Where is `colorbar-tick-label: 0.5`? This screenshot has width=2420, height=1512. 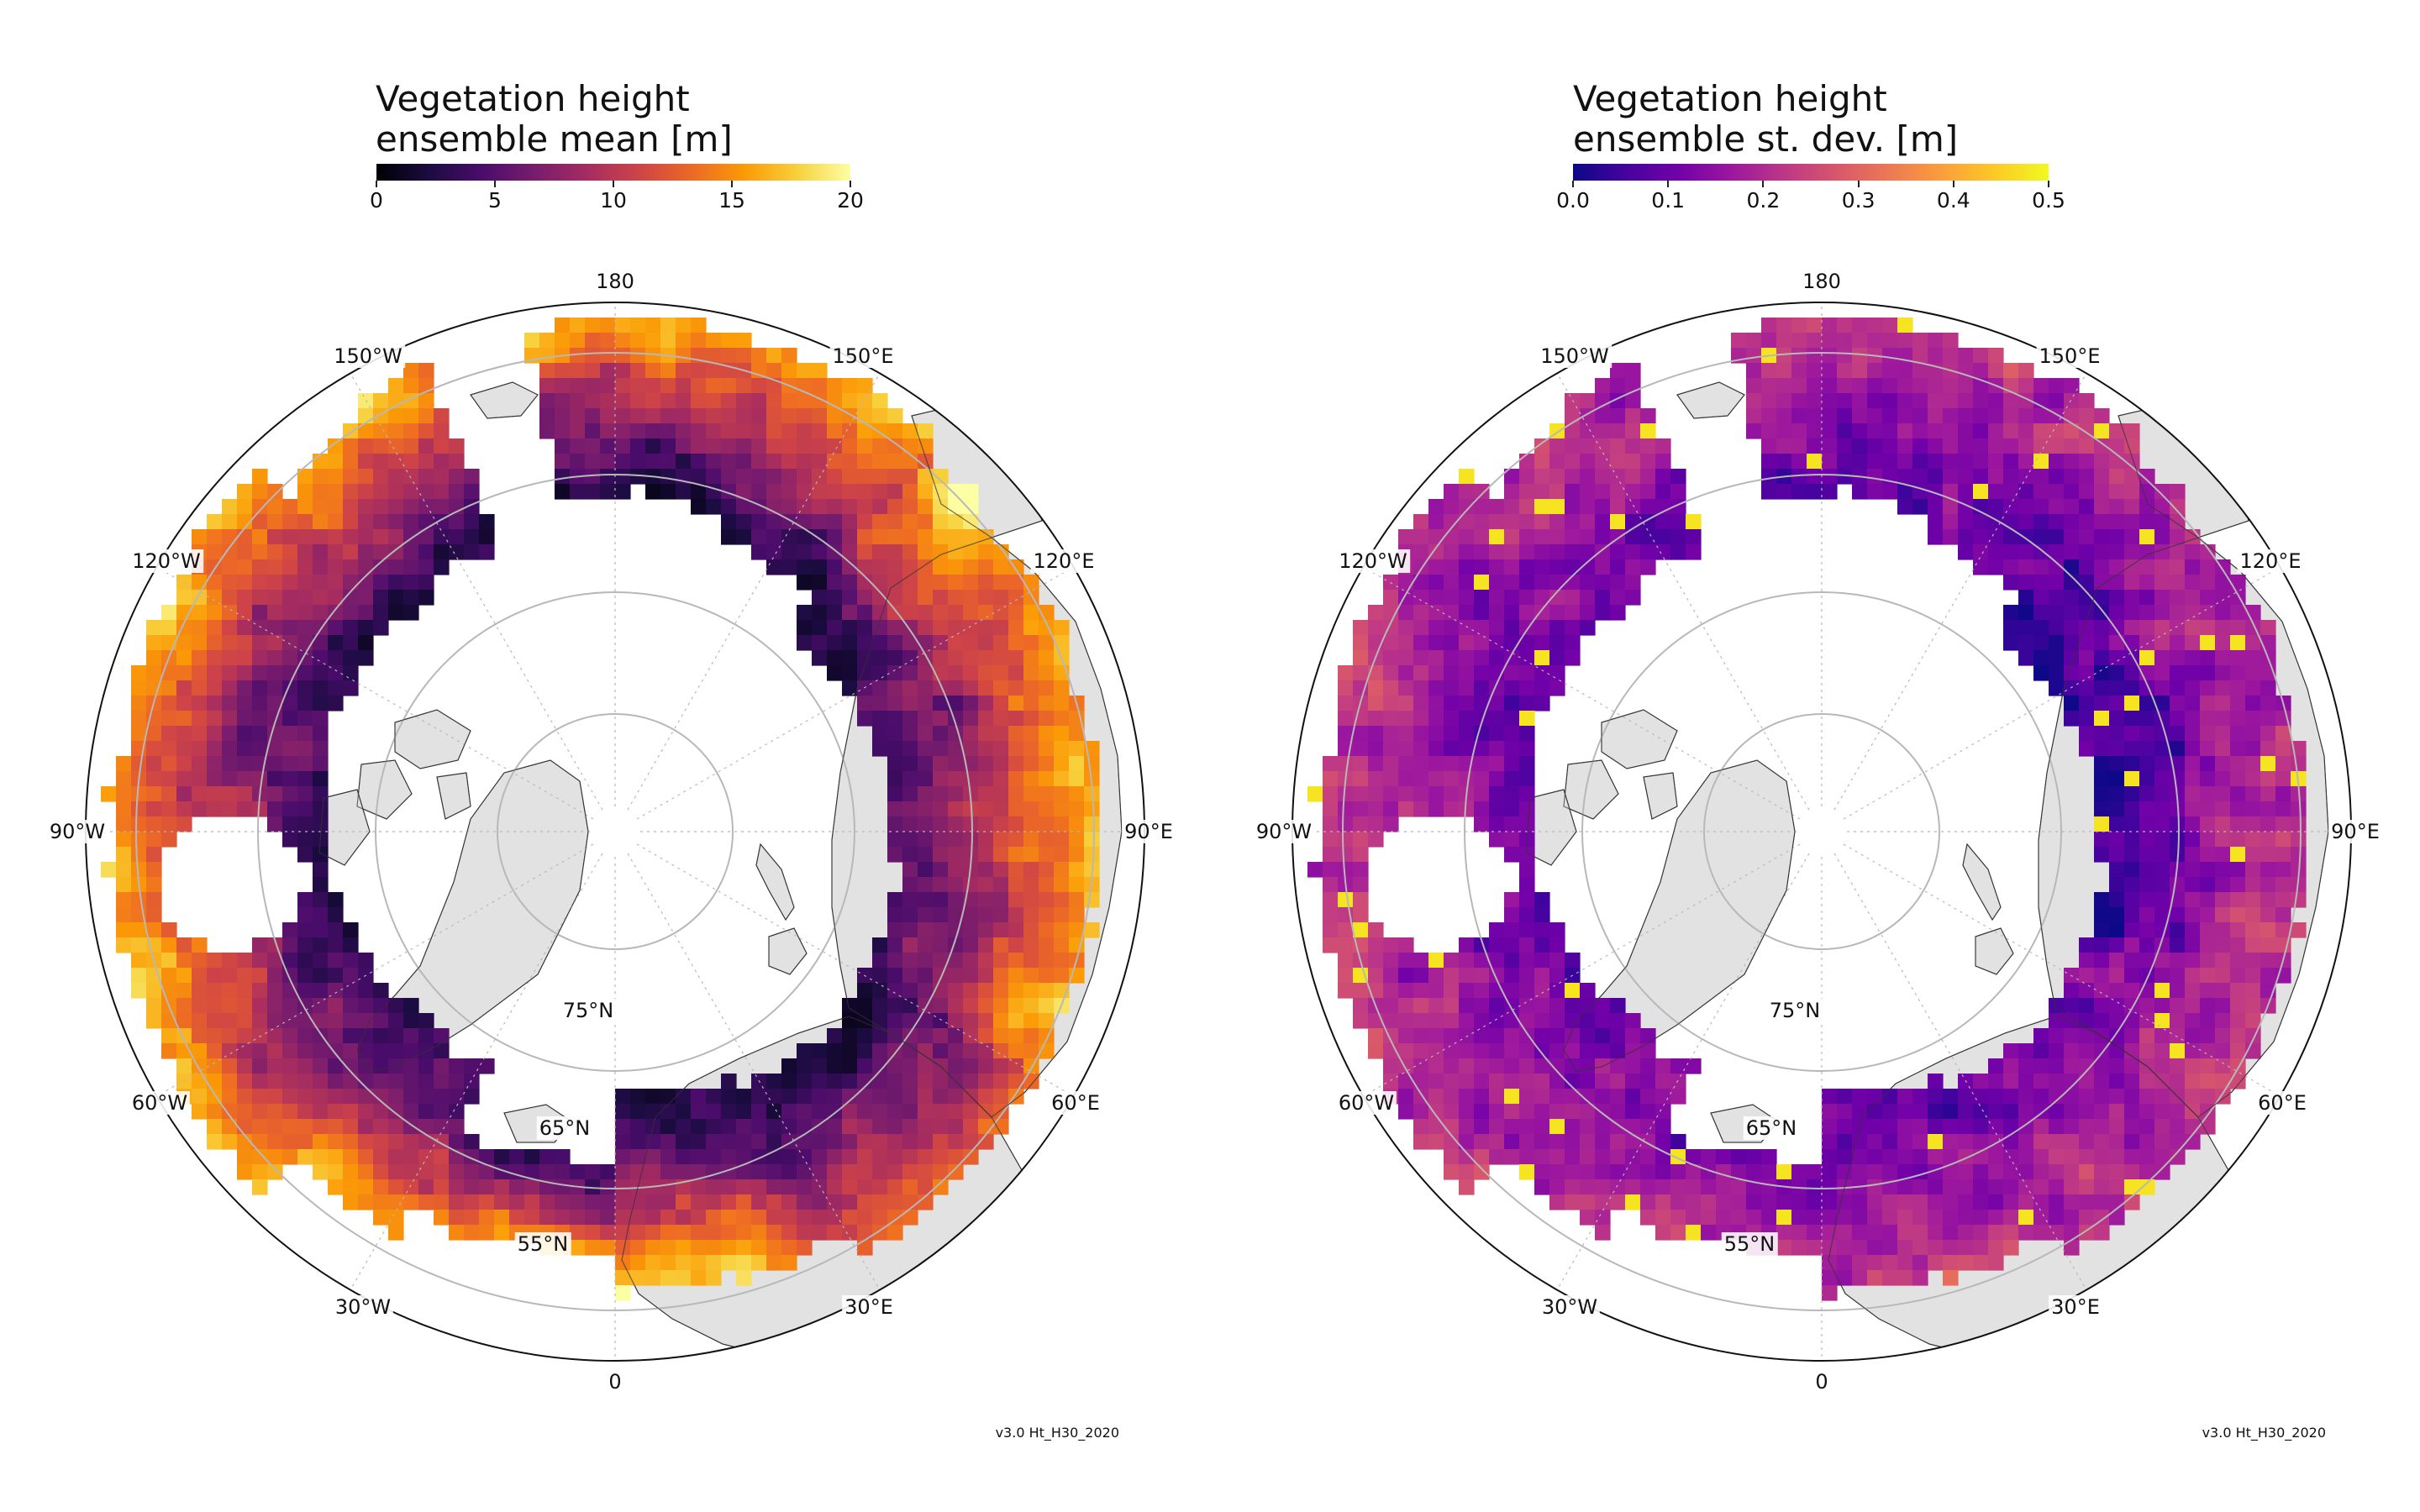 colorbar-tick-label: 0.5 is located at coordinates (2048, 200).